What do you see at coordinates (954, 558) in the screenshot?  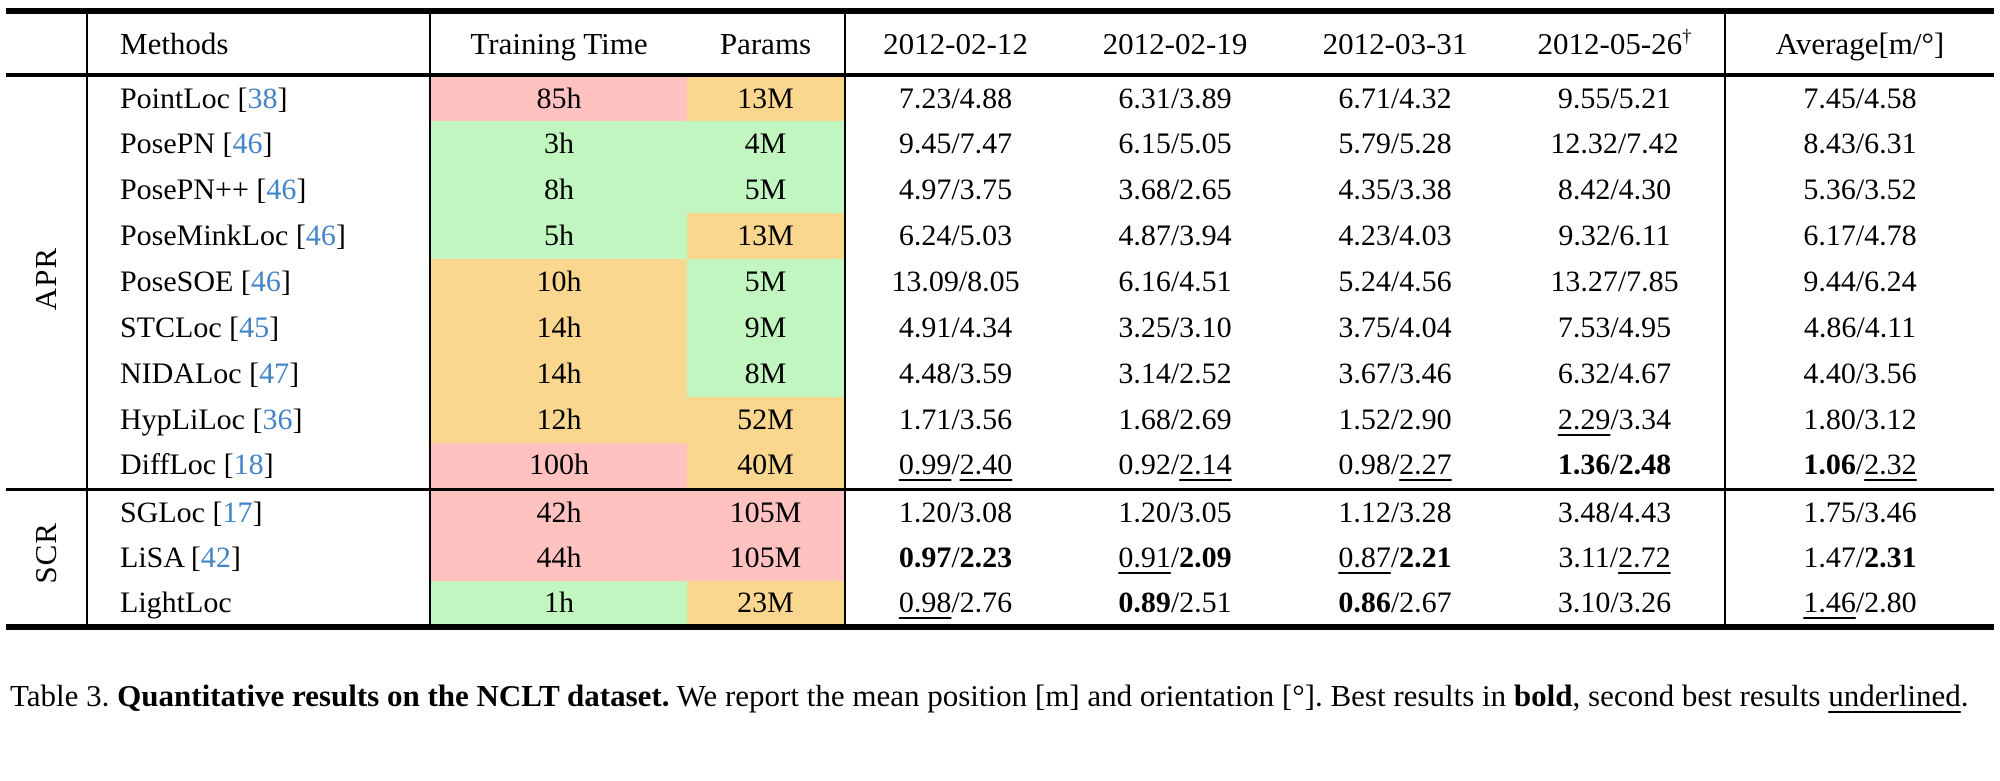 I see `result-cell-date-1: 0.97/2.23` at bounding box center [954, 558].